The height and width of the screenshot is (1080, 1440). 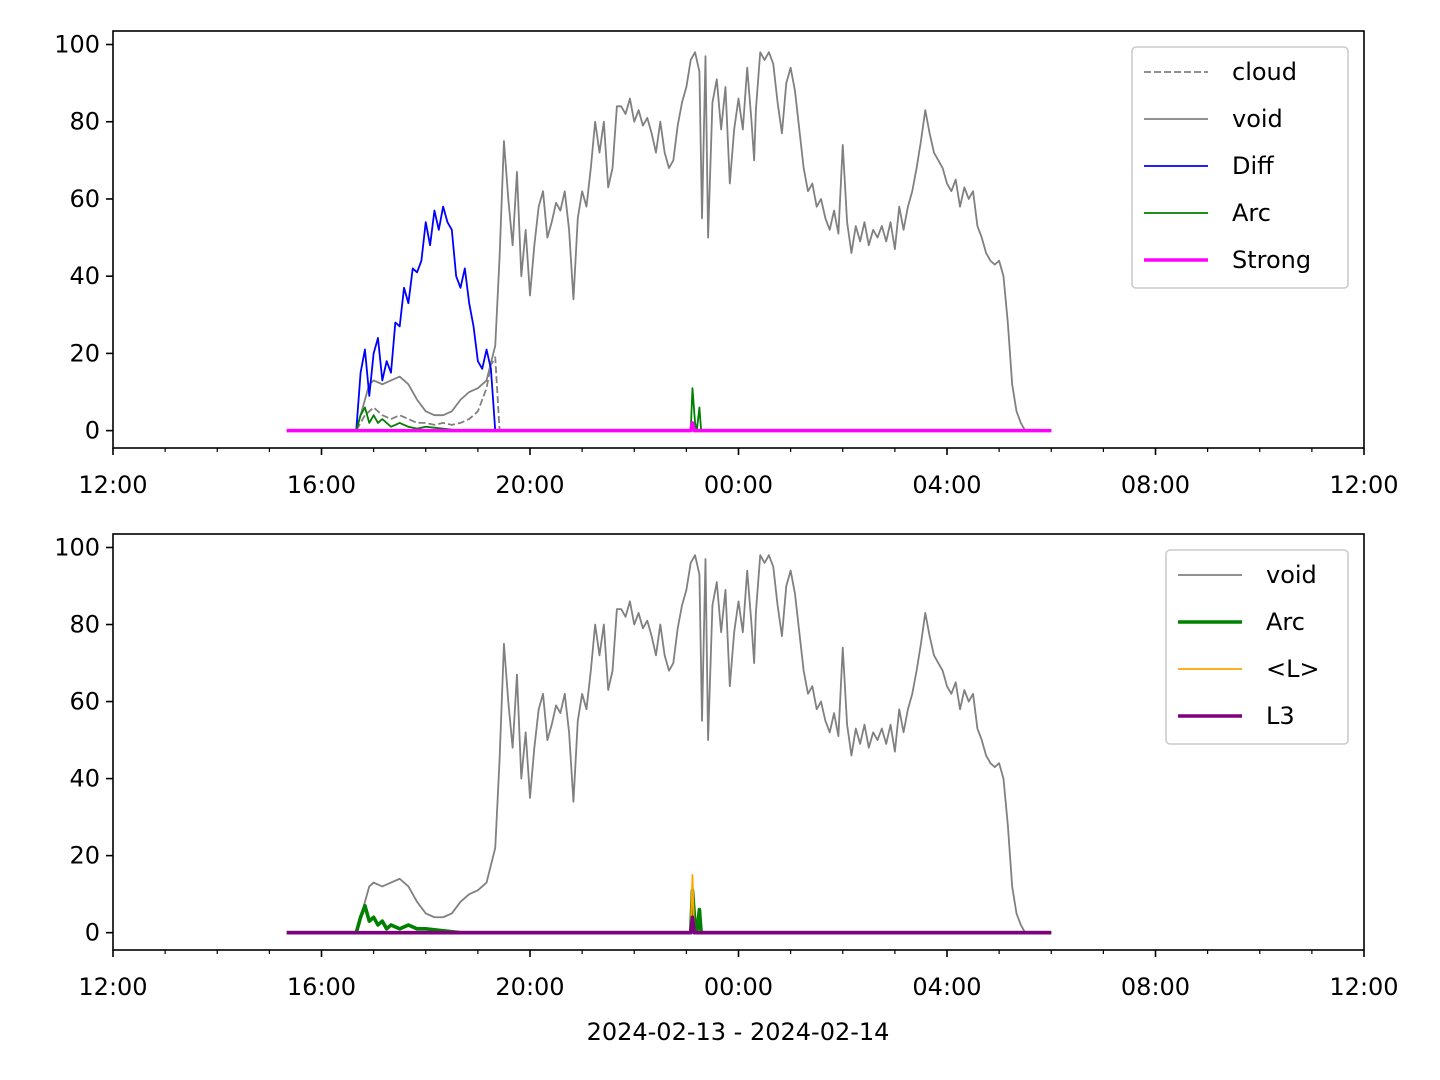 What do you see at coordinates (1264, 72) in the screenshot?
I see `legend-label: cloud` at bounding box center [1264, 72].